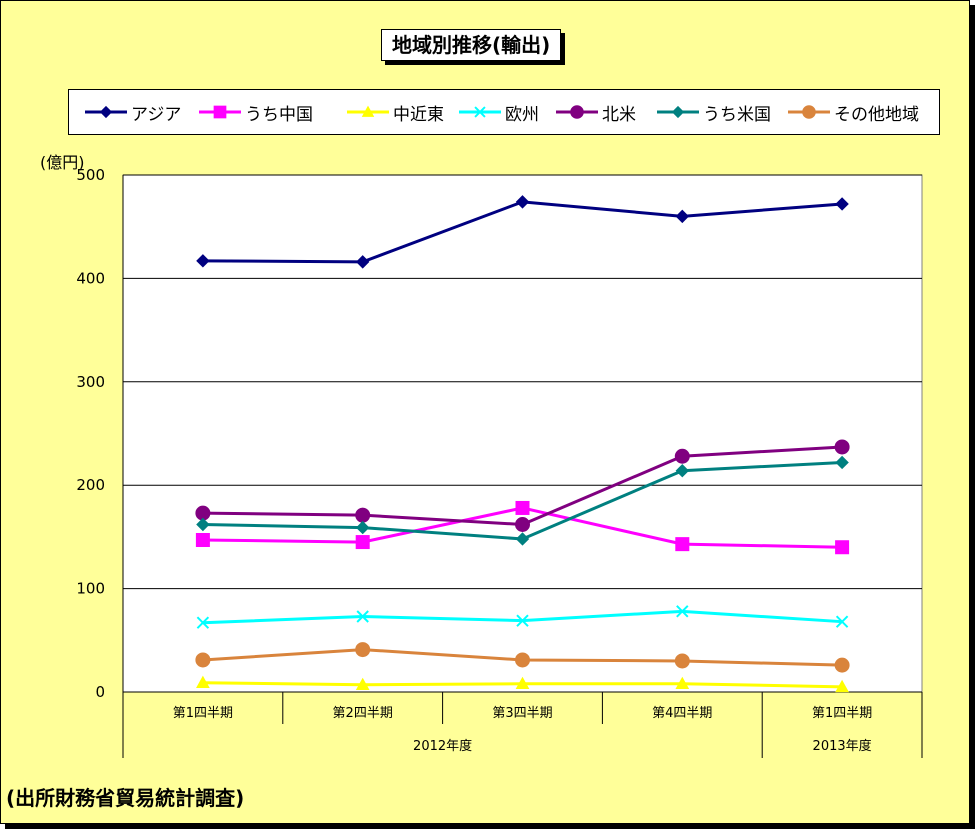 The image size is (977, 831). Describe the element at coordinates (90, 175) in the screenshot. I see `y-tick-label: 500` at that location.